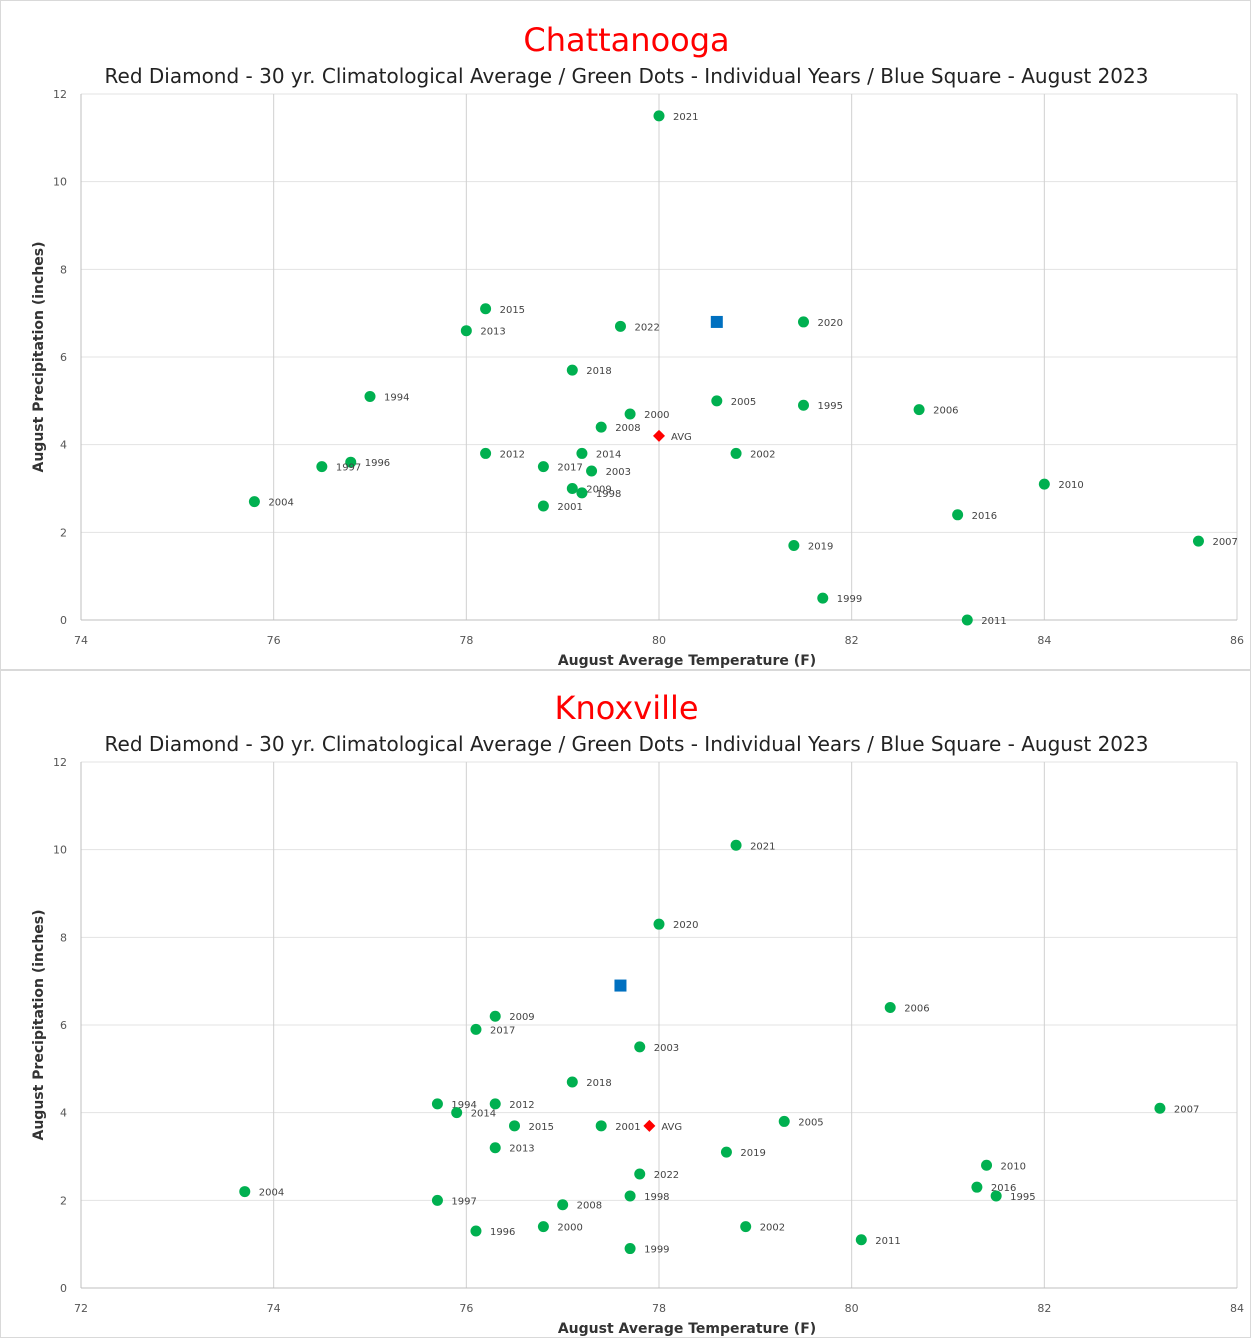 Image resolution: width=1251 pixels, height=1339 pixels. Describe the element at coordinates (521, 1017) in the screenshot. I see `year-point-label: 2009` at that location.